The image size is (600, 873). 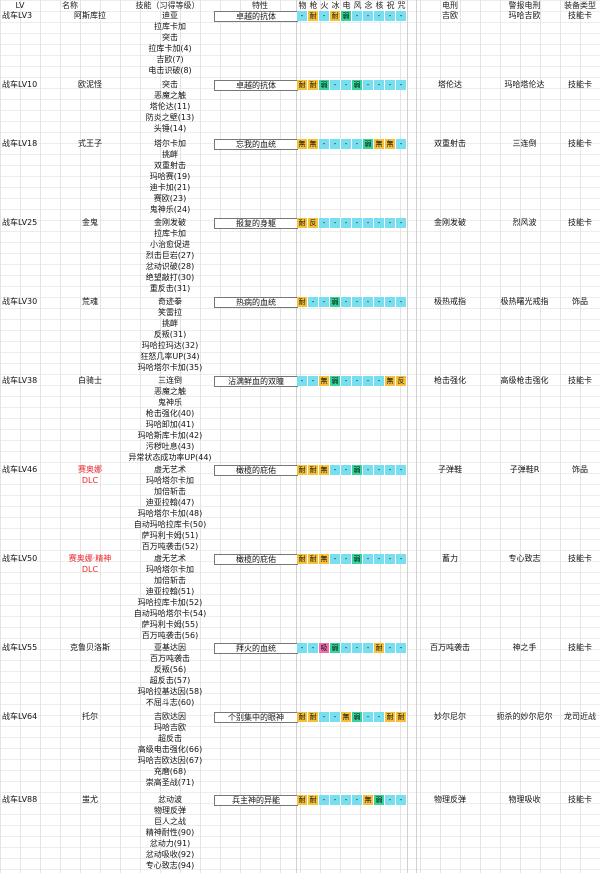 I want to click on header-cell: 电, so click(x=346, y=5).